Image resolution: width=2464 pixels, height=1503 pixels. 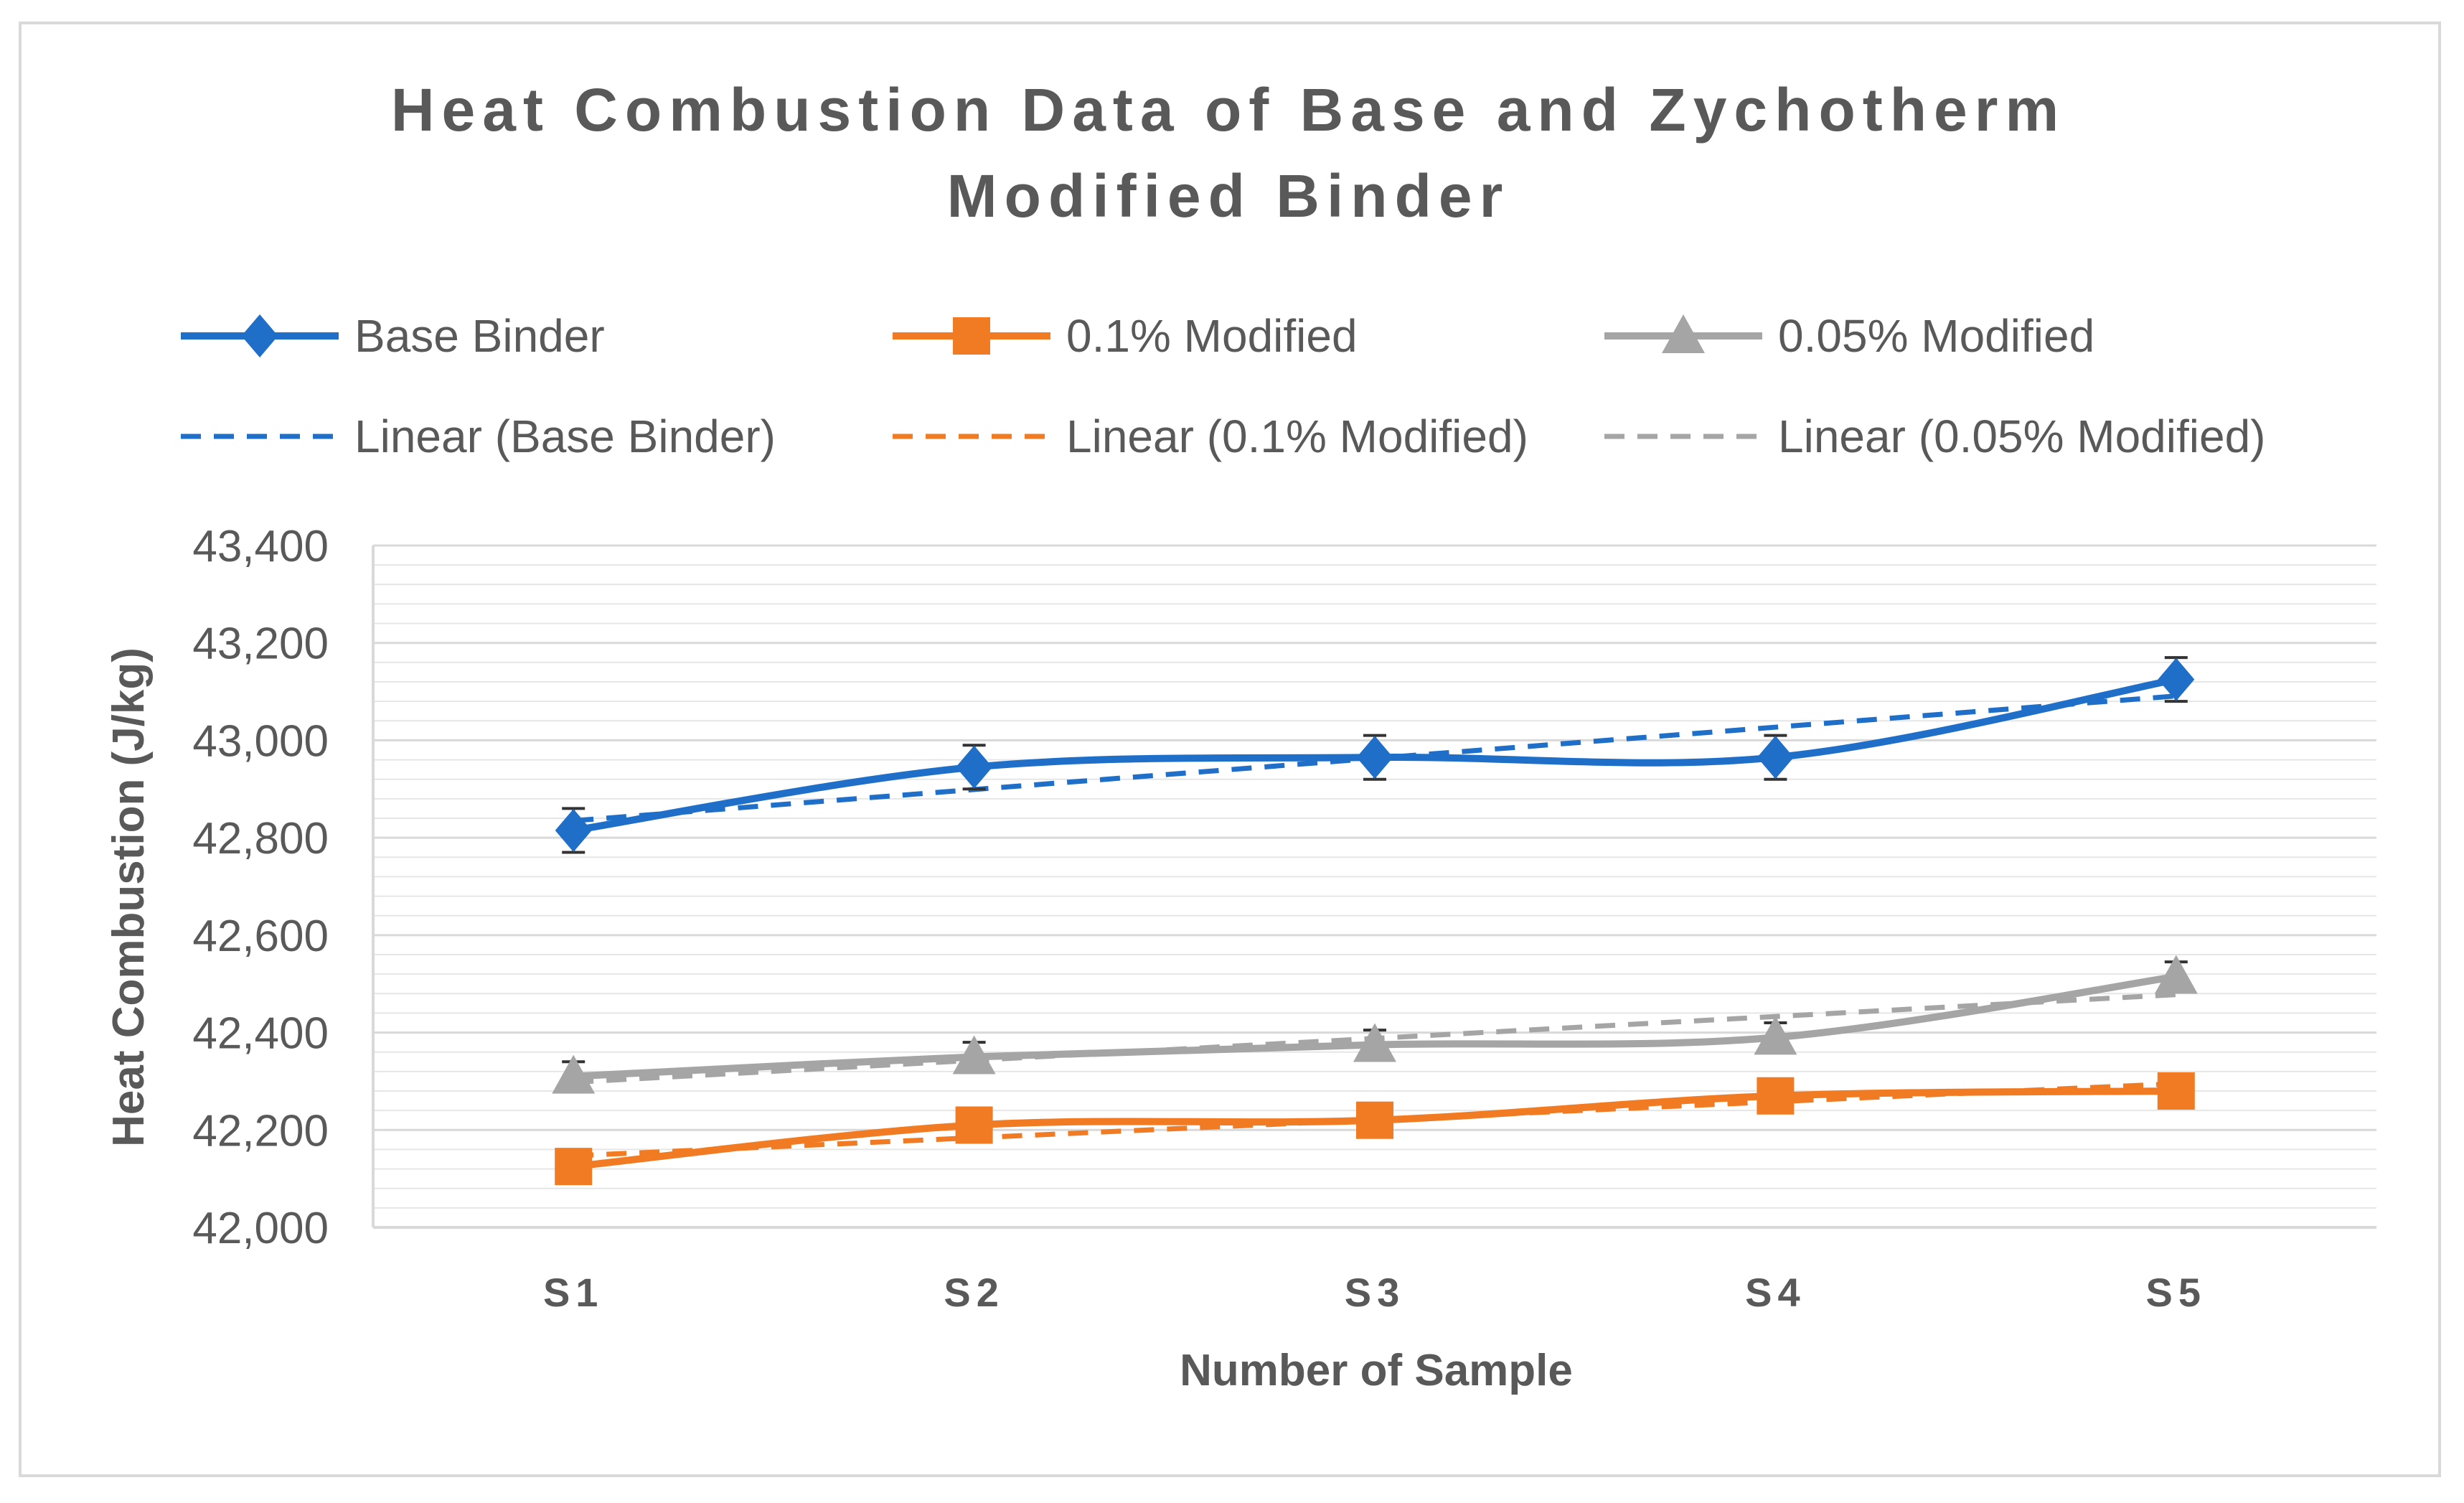 What do you see at coordinates (2176, 1292) in the screenshot?
I see `x-tick-label: S5` at bounding box center [2176, 1292].